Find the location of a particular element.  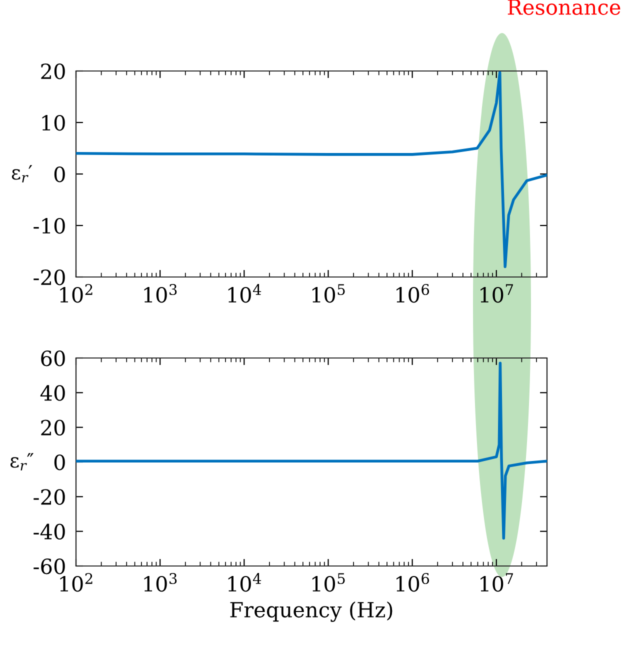

y-tick-label: -60 is located at coordinates (49, 566).